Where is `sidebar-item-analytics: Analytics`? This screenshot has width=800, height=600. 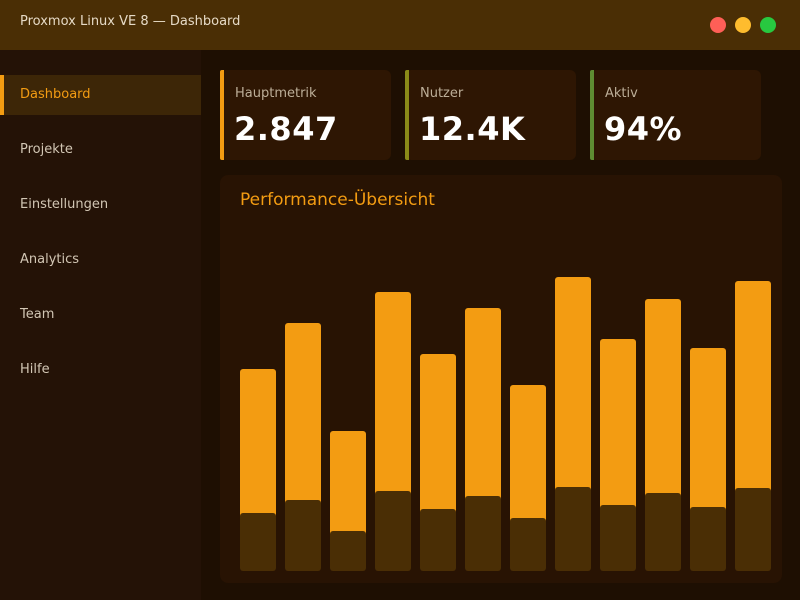
sidebar-item-analytics: Analytics is located at coordinates (50, 259).